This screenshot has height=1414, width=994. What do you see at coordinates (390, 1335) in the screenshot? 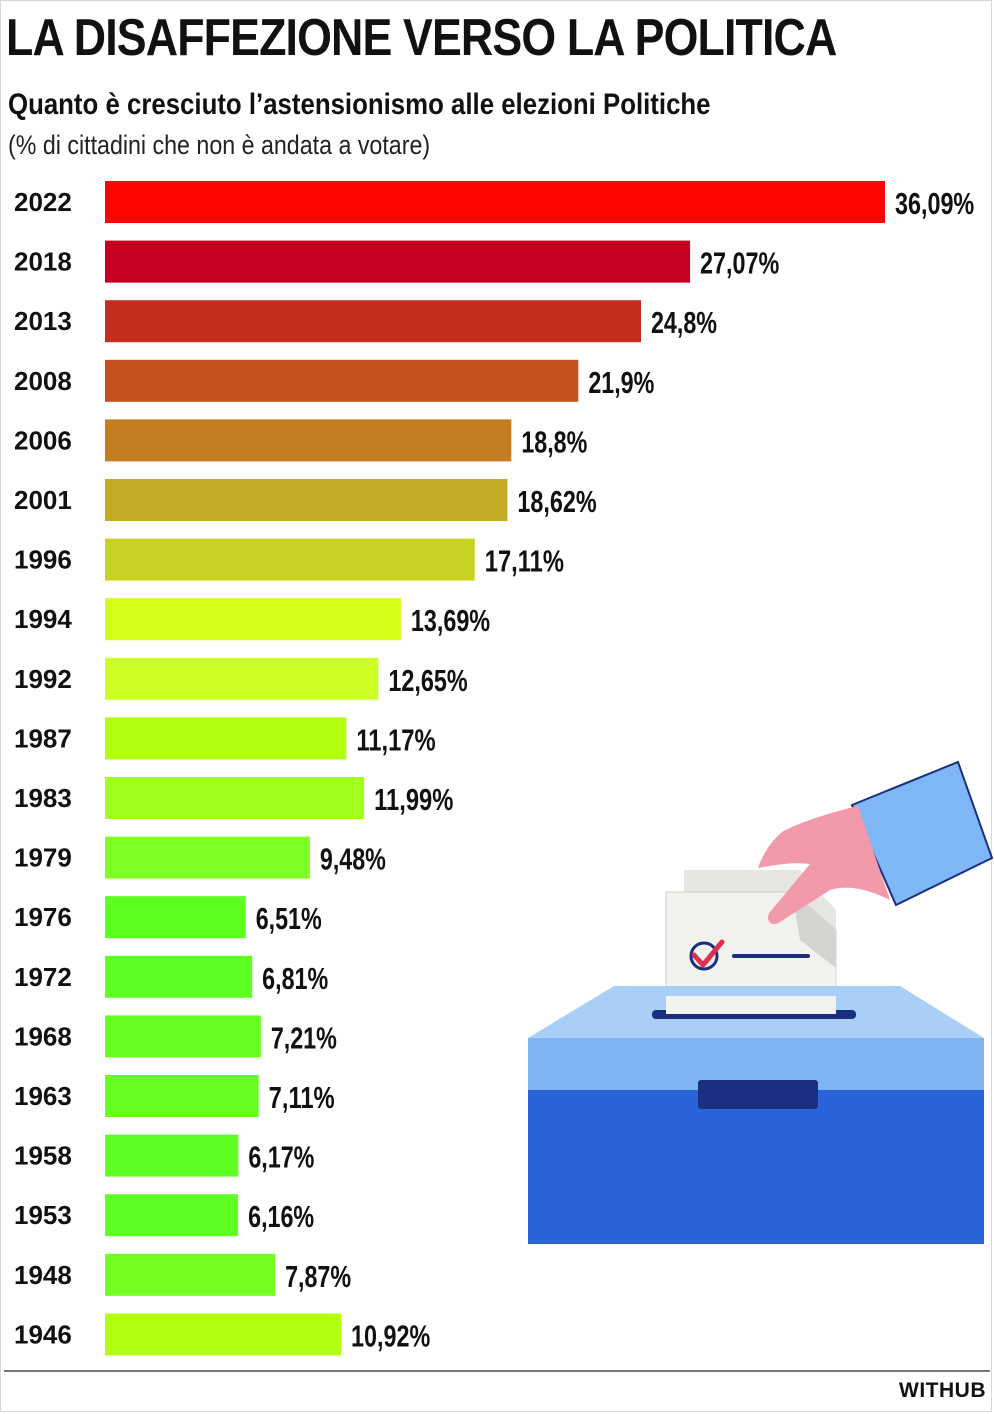
I see `value-label: 10,92%` at bounding box center [390, 1335].